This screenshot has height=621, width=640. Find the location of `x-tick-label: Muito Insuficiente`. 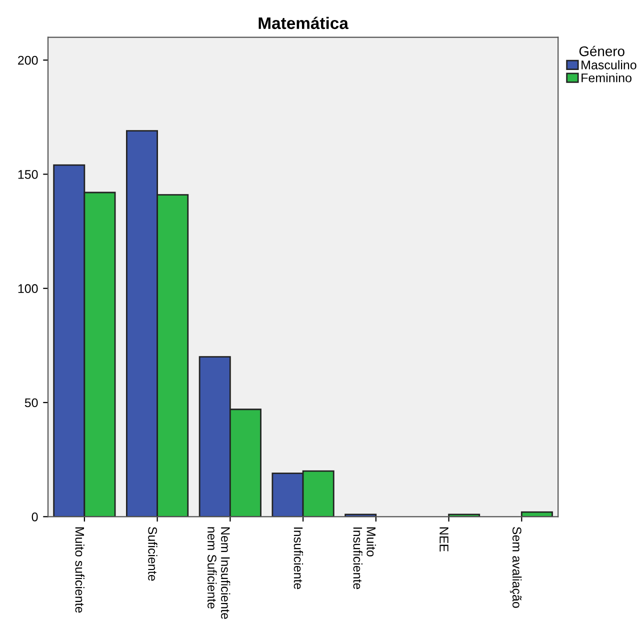

x-tick-label: Muito Insuficiente is located at coordinates (364, 558).